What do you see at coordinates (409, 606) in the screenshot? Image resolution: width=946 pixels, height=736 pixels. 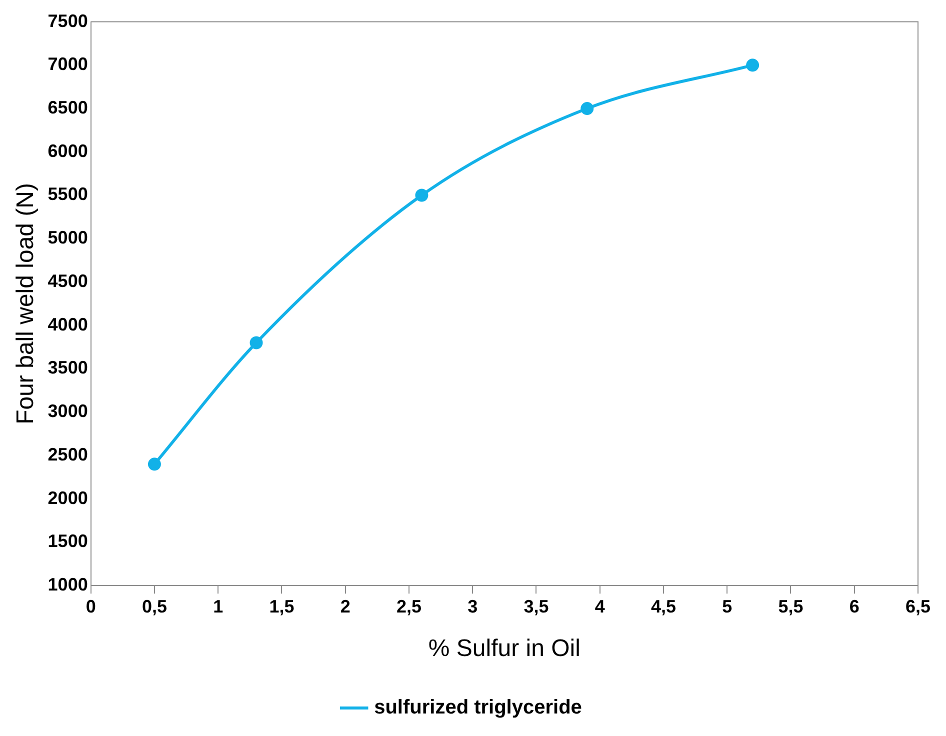 I see `x-tick-label: 2,5` at bounding box center [409, 606].